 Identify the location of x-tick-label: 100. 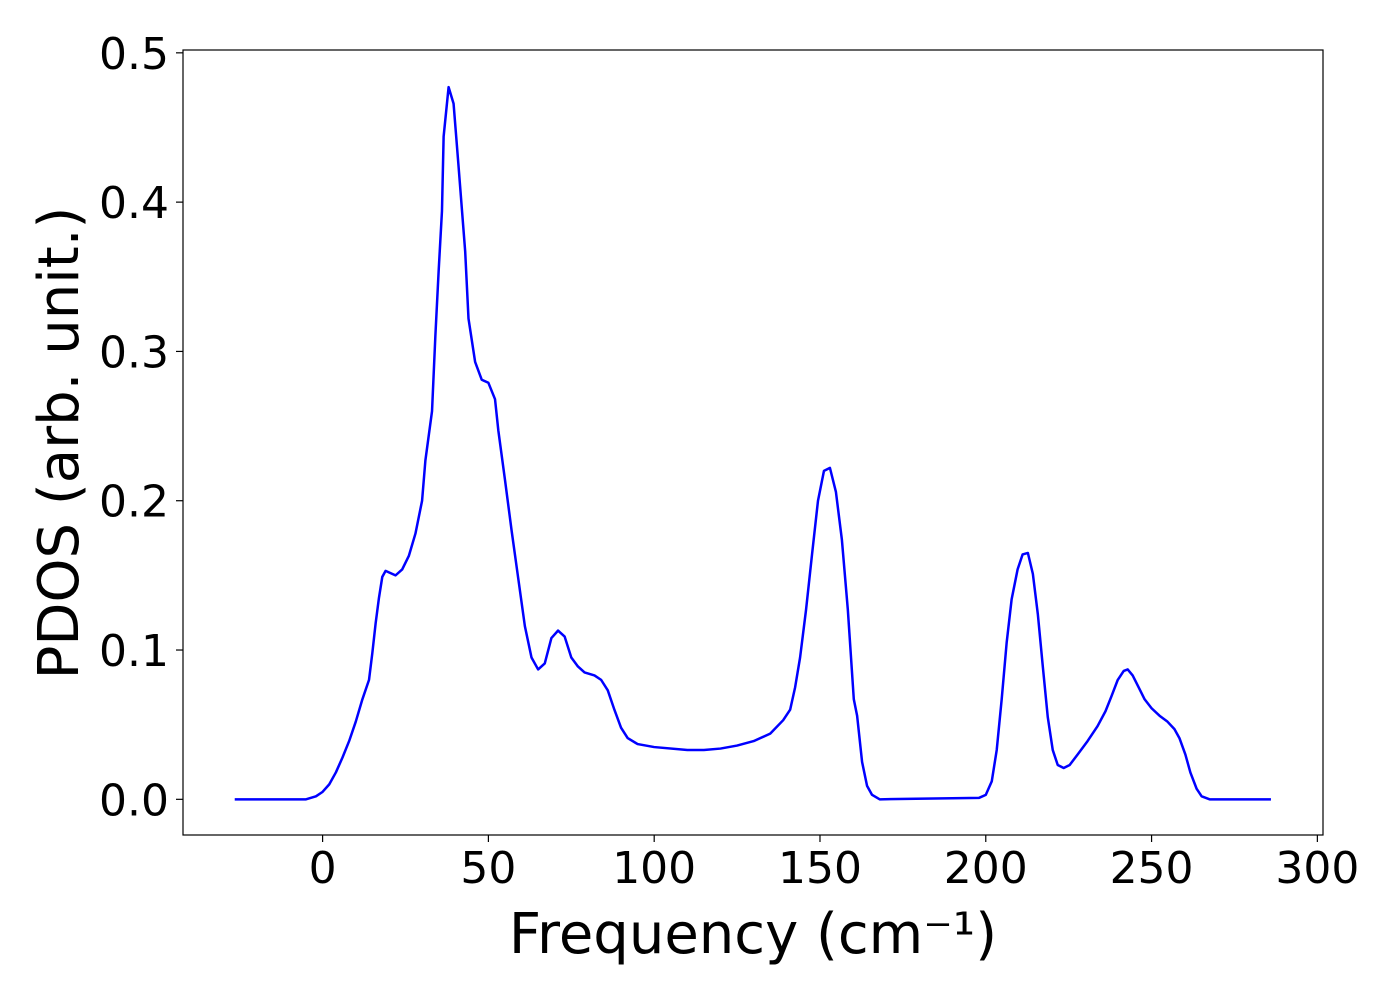
(654, 868).